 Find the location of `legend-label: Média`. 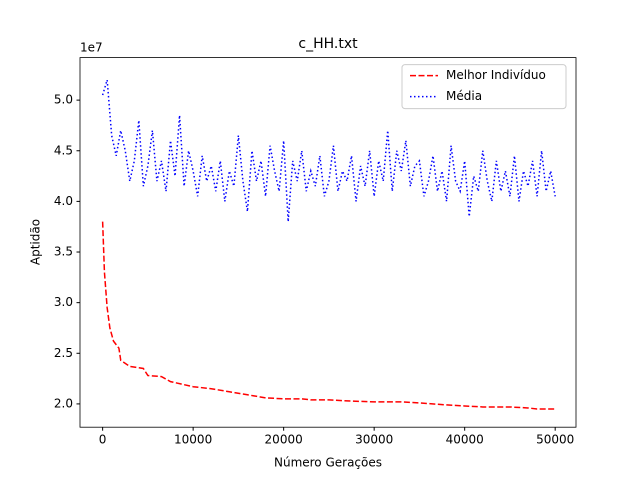

legend-label: Média is located at coordinates (464, 96).